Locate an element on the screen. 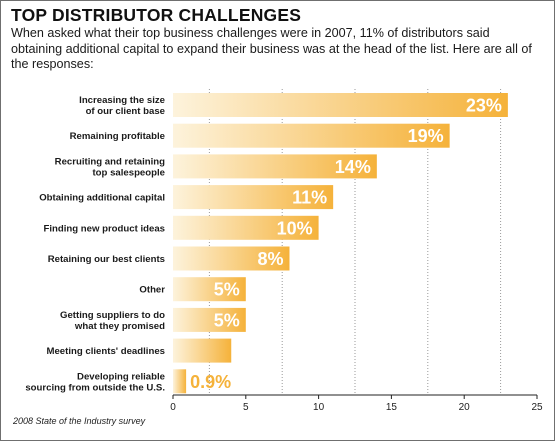 Image resolution: width=555 pixels, height=441 pixels. x-axis: 0 5 10 15 20 25 is located at coordinates (356, 403).